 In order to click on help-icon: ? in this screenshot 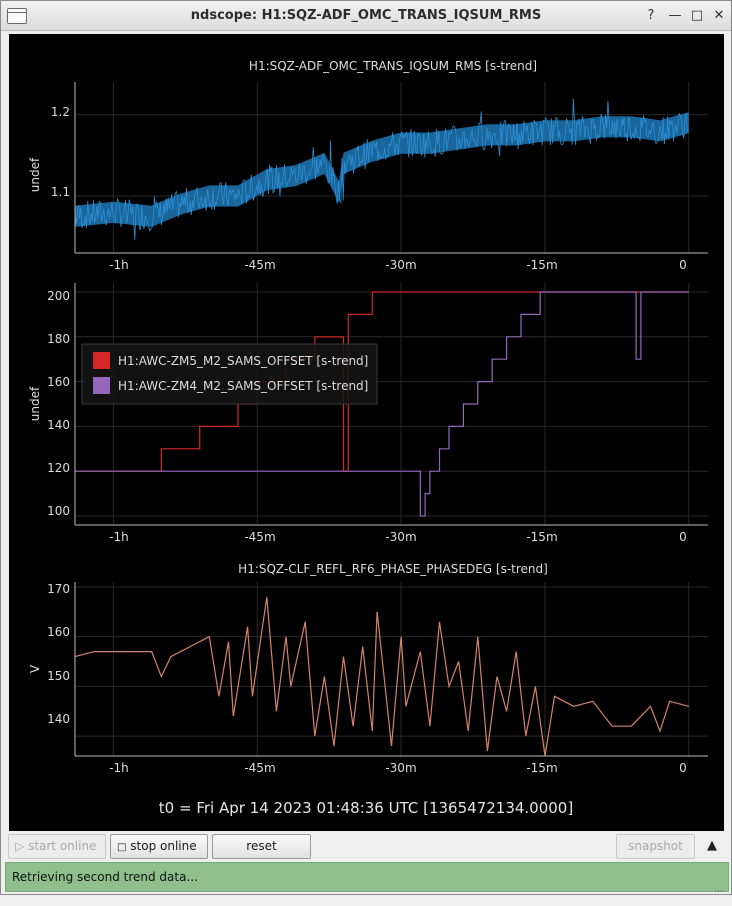, I will do `click(651, 15)`.